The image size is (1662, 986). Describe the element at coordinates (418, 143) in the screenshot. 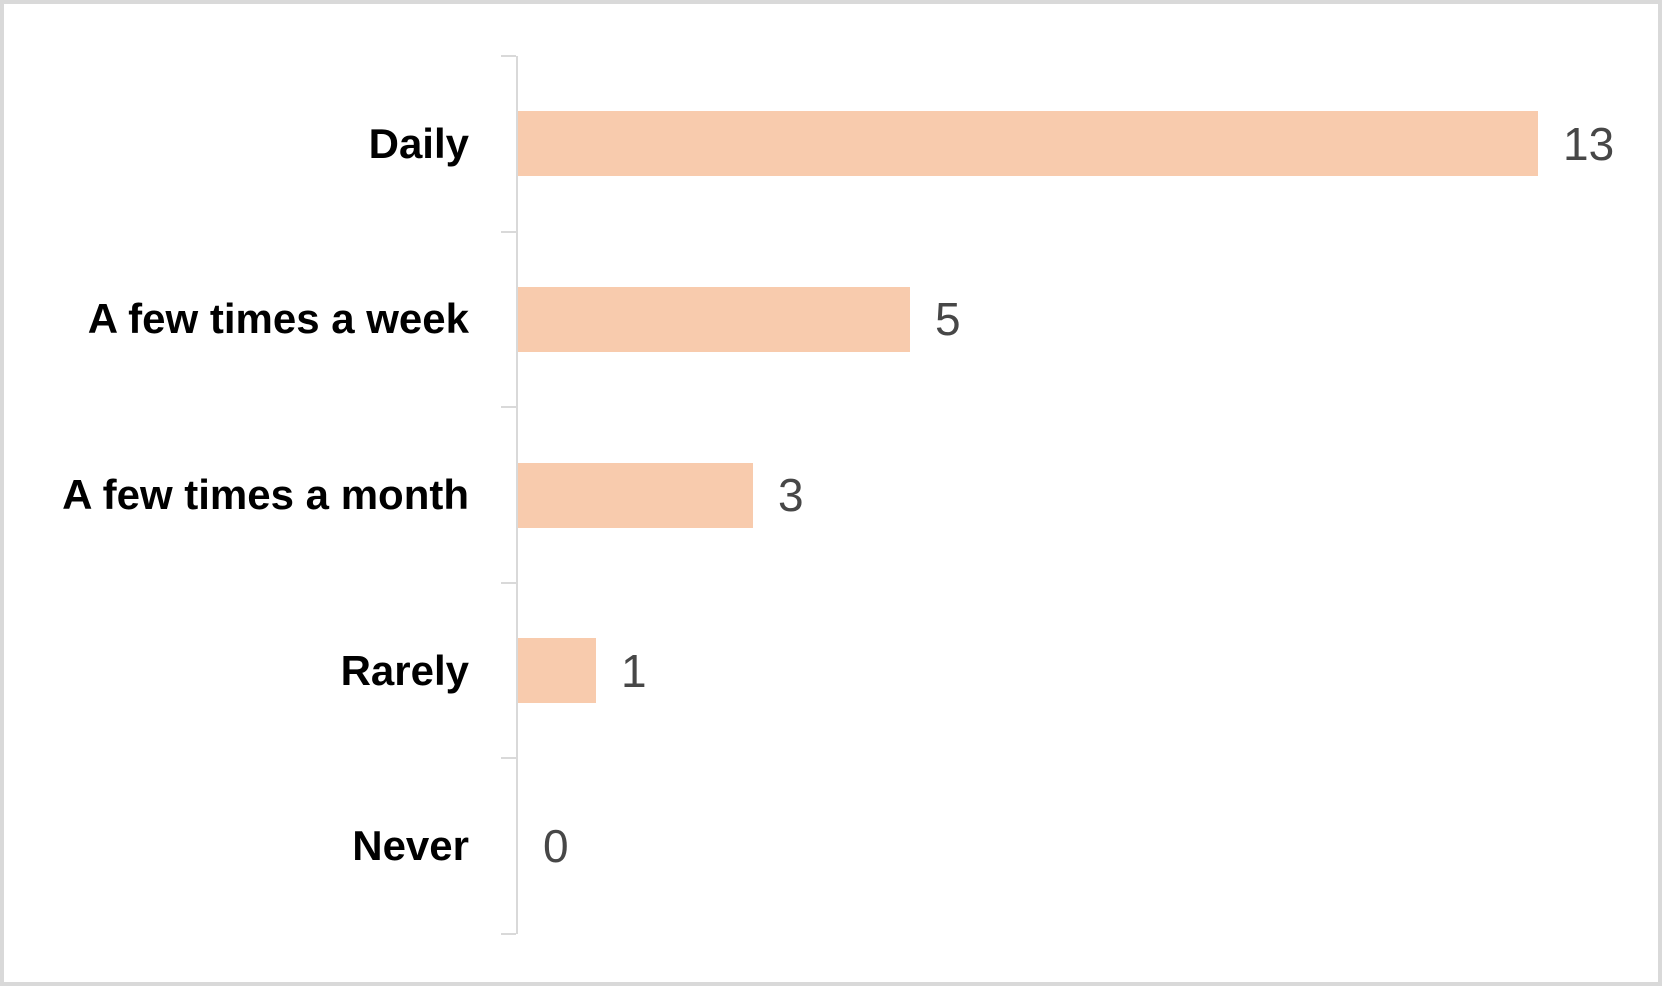

I see `category-label: Daily` at that location.